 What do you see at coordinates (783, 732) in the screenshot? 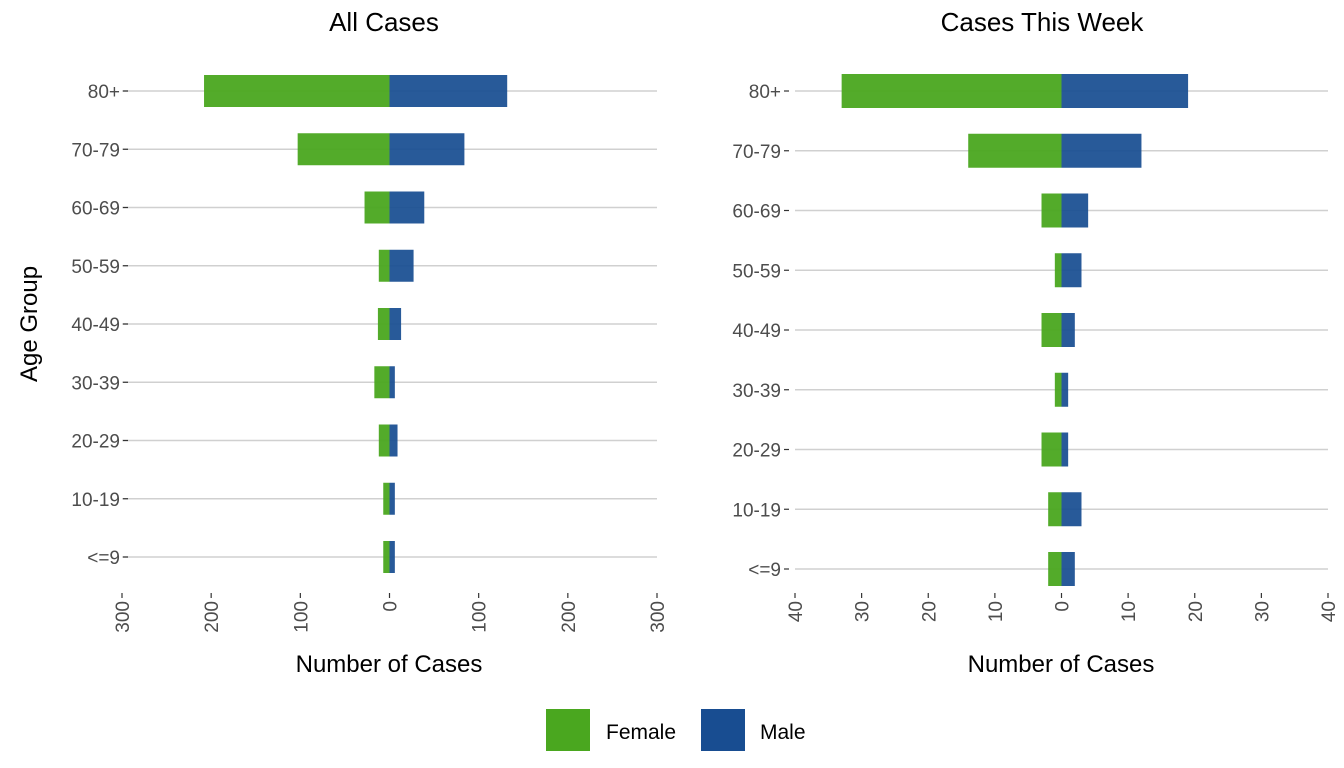
I see `legend-label-male: Male` at bounding box center [783, 732].